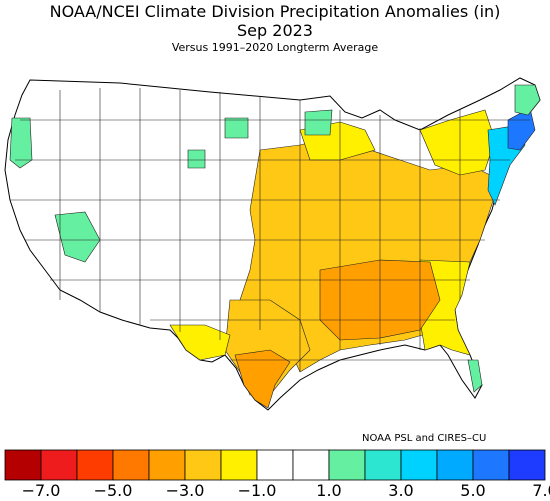 This screenshot has width=550, height=501. I want to click on region-montana, so click(236, 128).